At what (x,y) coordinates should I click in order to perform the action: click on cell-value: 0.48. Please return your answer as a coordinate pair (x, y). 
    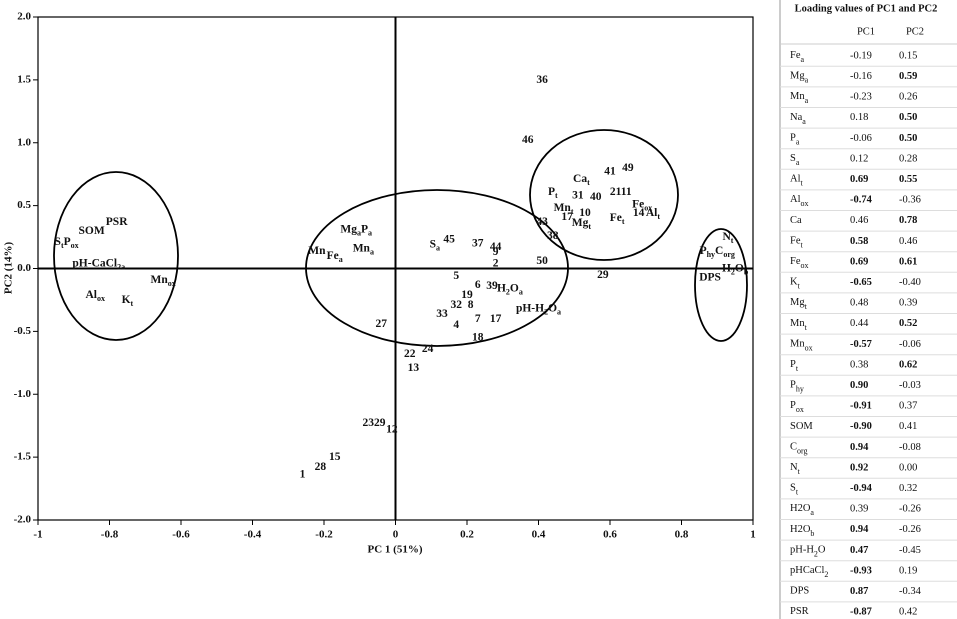
    Looking at the image, I should click on (859, 303).